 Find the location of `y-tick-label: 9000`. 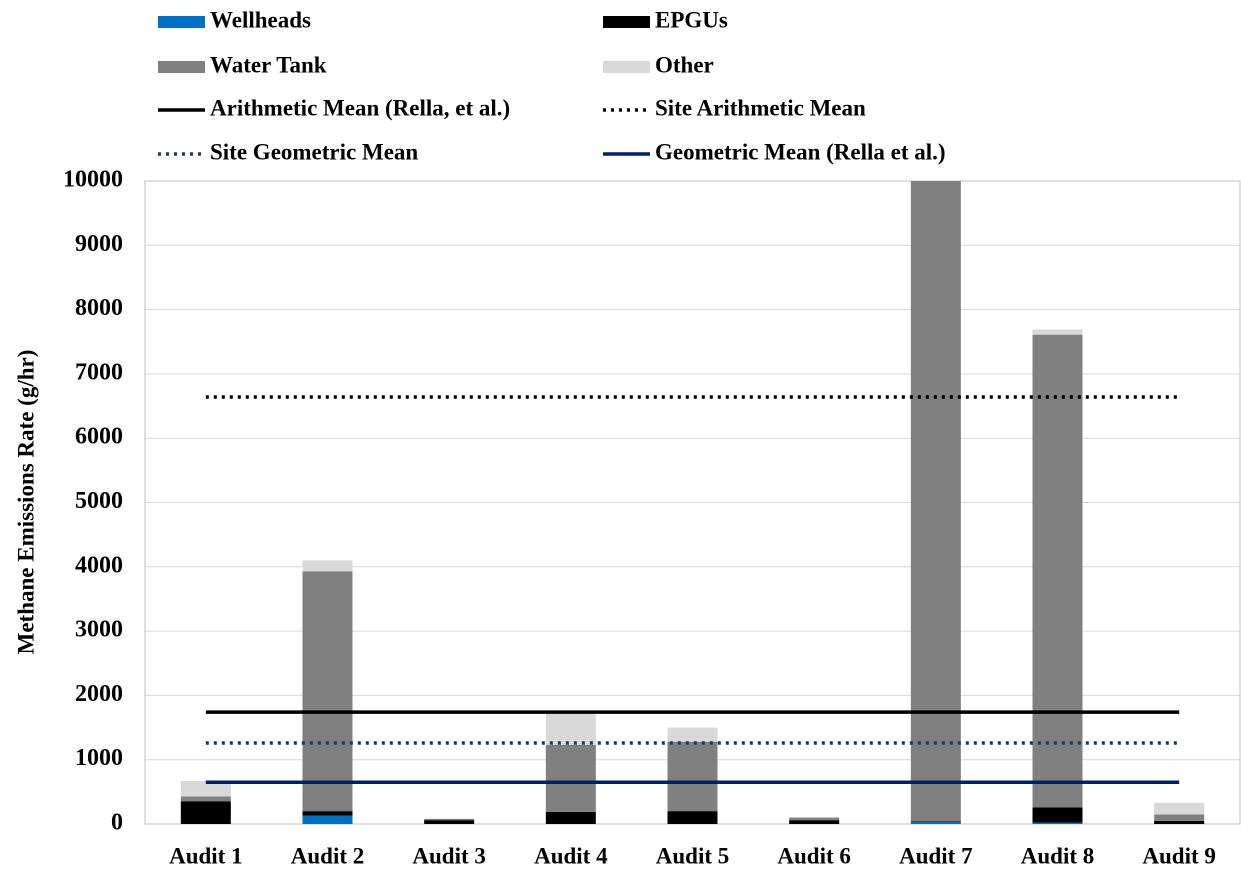

y-tick-label: 9000 is located at coordinates (99, 244).